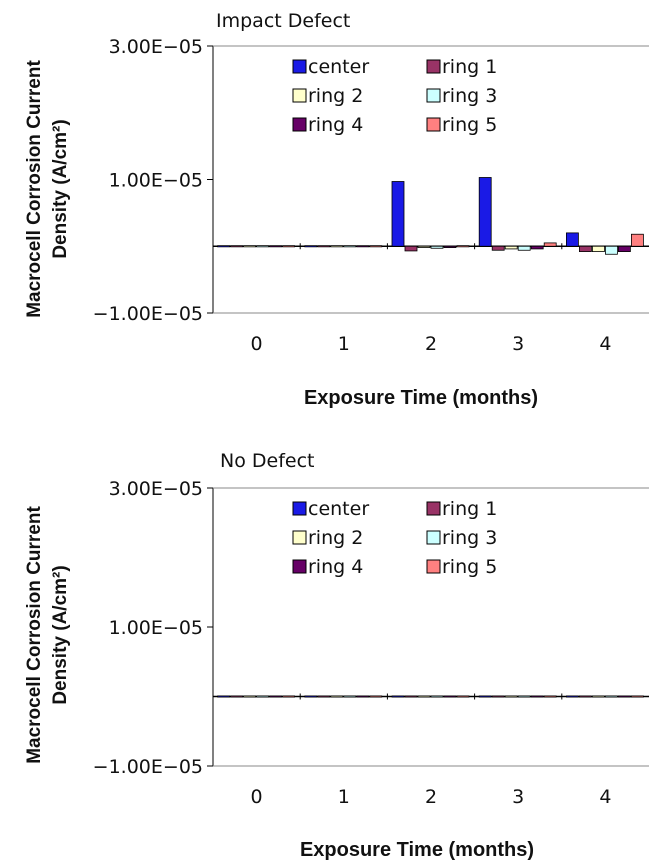 This screenshot has width=649, height=863. I want to click on chart-title: Impact Defect, so click(283, 21).